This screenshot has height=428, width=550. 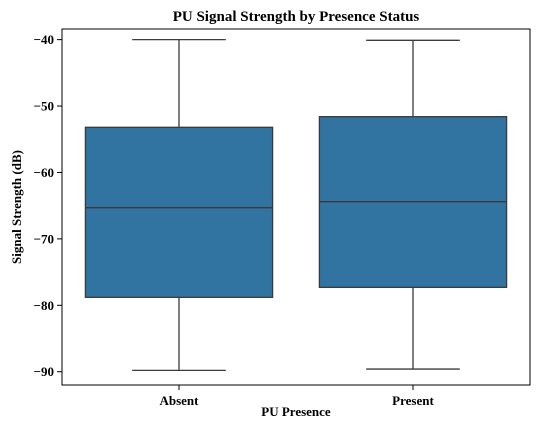 I want to click on chart-title: PU Signal Strength by Presence Status, so click(x=296, y=17).